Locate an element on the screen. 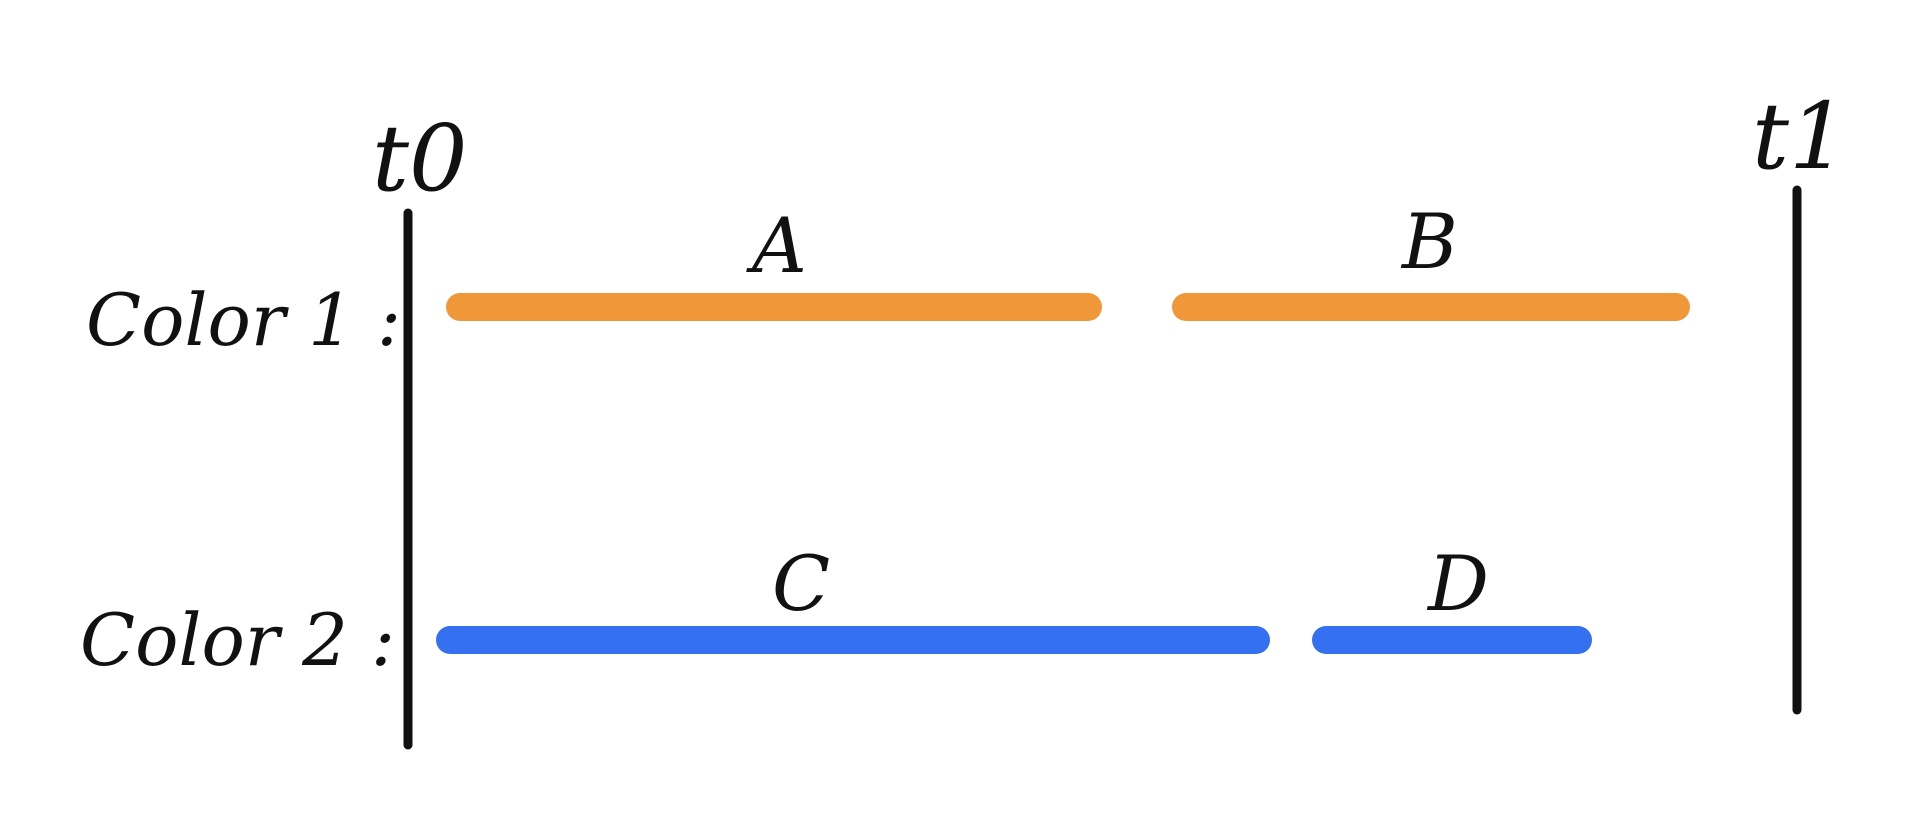  segment-c: C is located at coordinates (853, 596).